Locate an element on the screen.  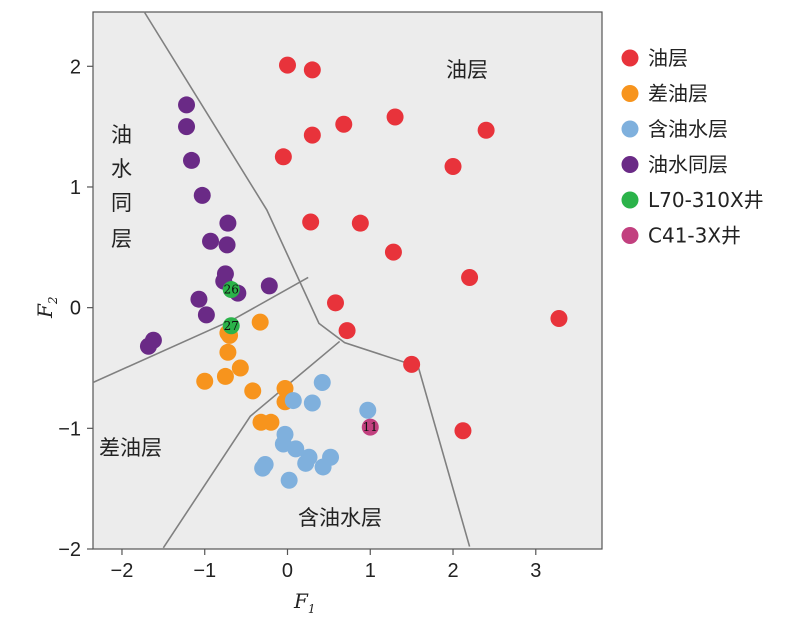
region-label-oily-water: 含油水层 is located at coordinates (340, 518).